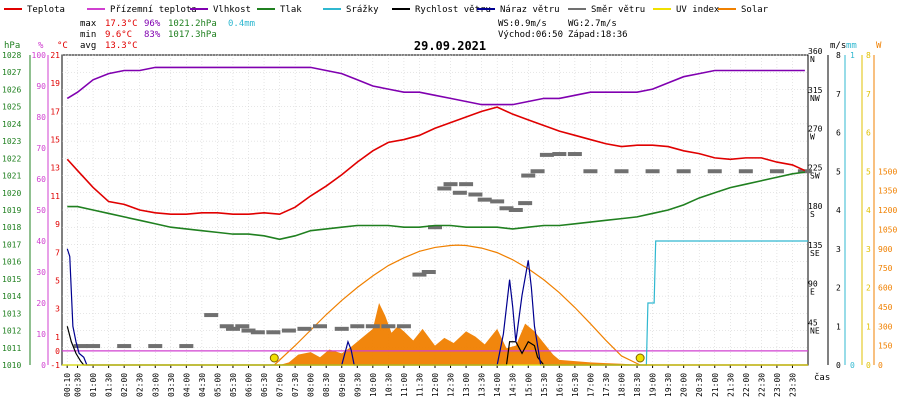 The image size is (900, 400). I want to click on x-tick-label: 10:00, so click(373, 385).